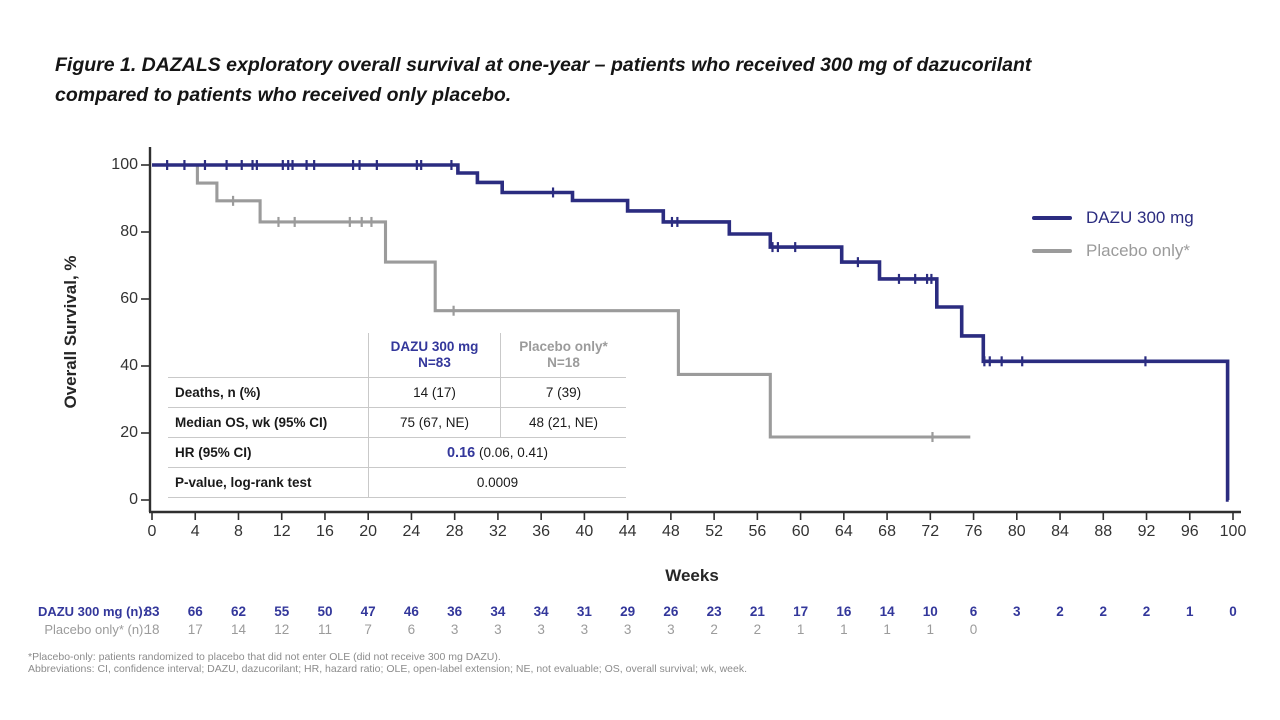  What do you see at coordinates (541, 611) in the screenshot?
I see `at-risk-value: 34` at bounding box center [541, 611].